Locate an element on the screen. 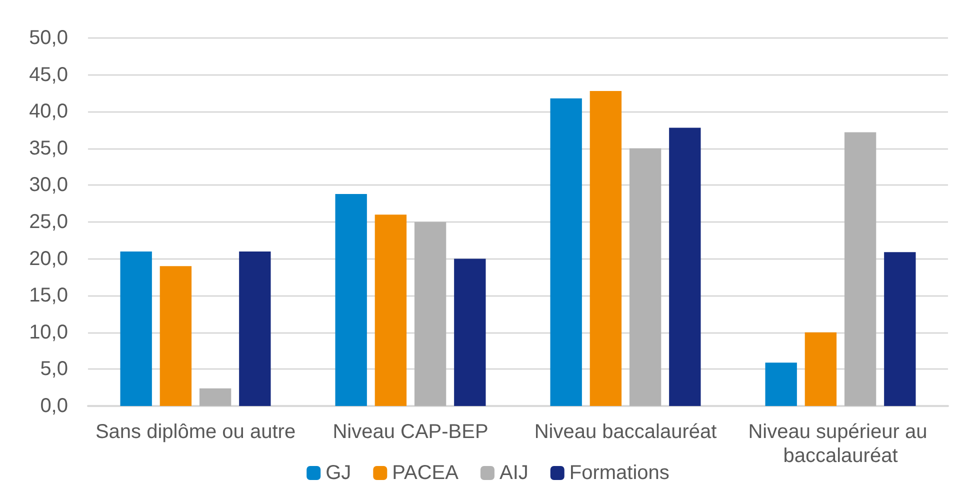 This screenshot has height=496, width=977. x-tick-label: Niveau supérieur au baccalauréat is located at coordinates (840, 444).